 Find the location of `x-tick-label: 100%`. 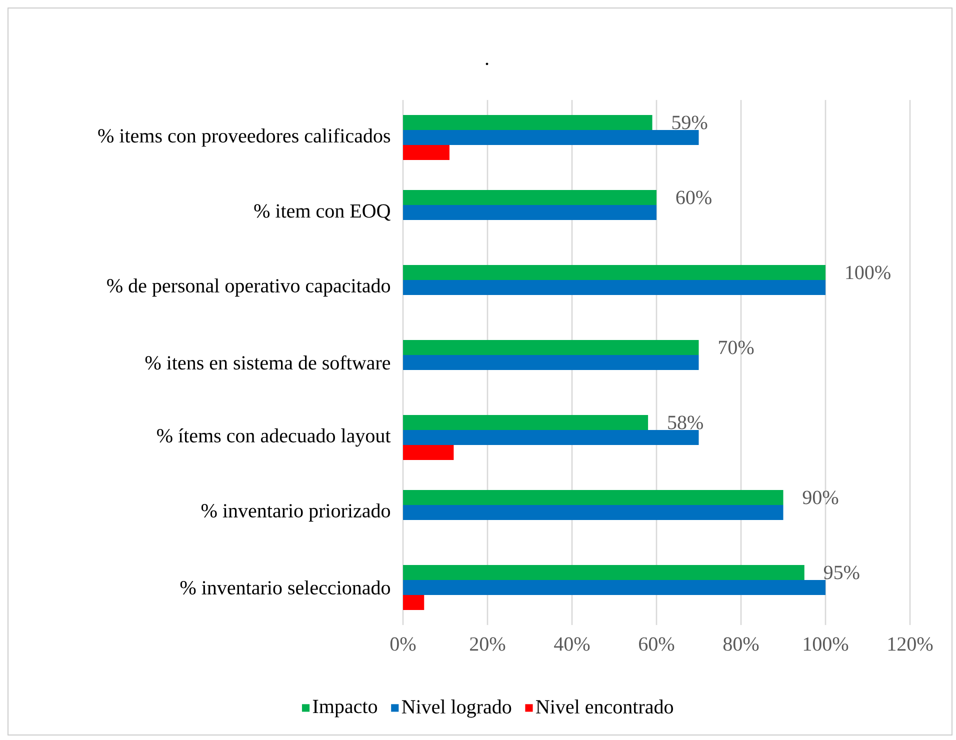

x-tick-label: 100% is located at coordinates (826, 644).